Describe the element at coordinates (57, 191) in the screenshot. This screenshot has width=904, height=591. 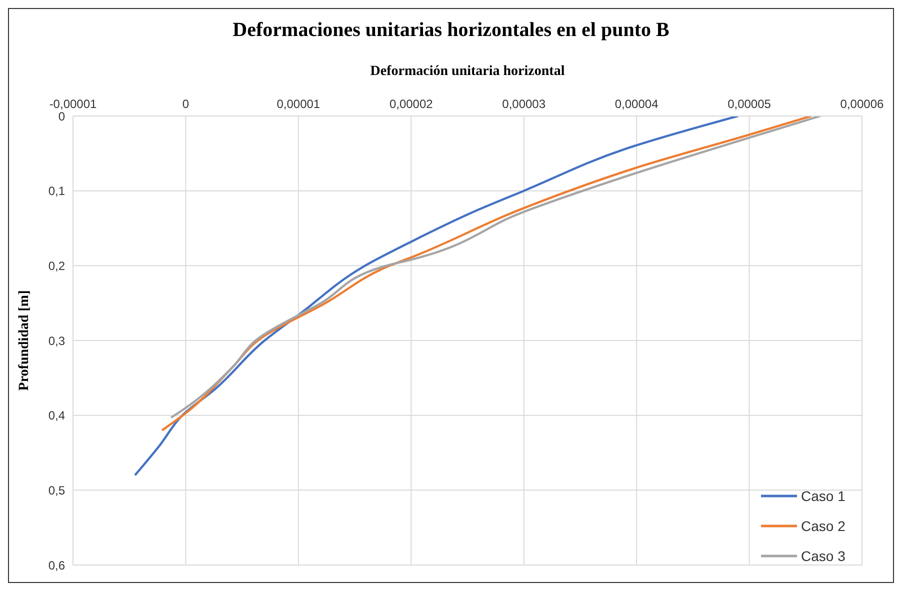
I see `y-tick-label: 0,1` at that location.